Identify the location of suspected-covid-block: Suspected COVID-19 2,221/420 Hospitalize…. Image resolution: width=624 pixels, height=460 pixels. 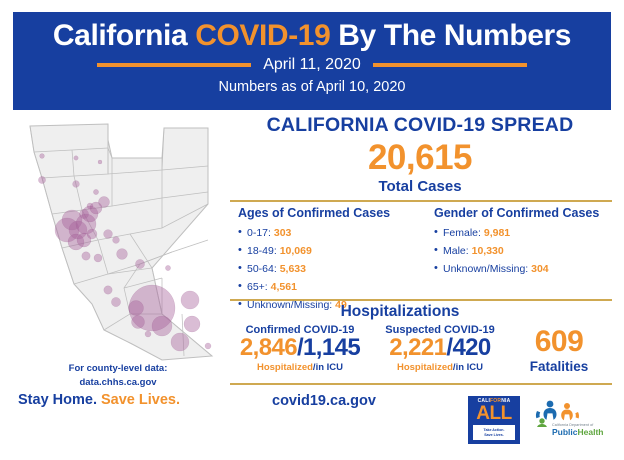
(440, 348).